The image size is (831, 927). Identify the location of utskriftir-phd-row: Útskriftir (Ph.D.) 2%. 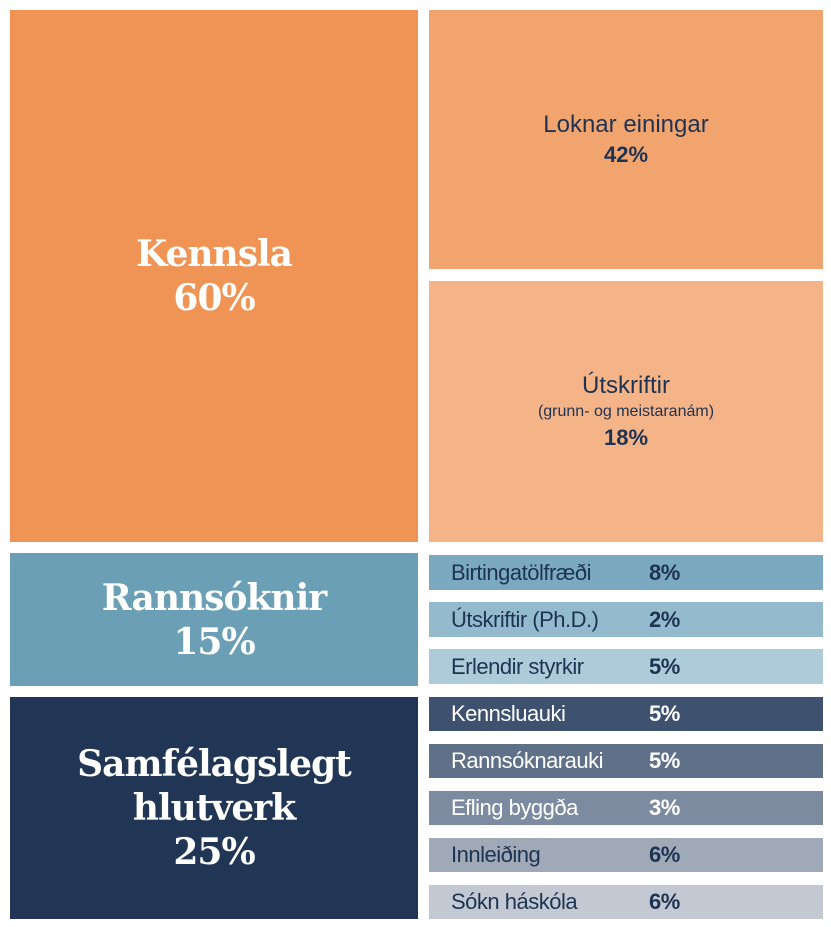
(626, 619).